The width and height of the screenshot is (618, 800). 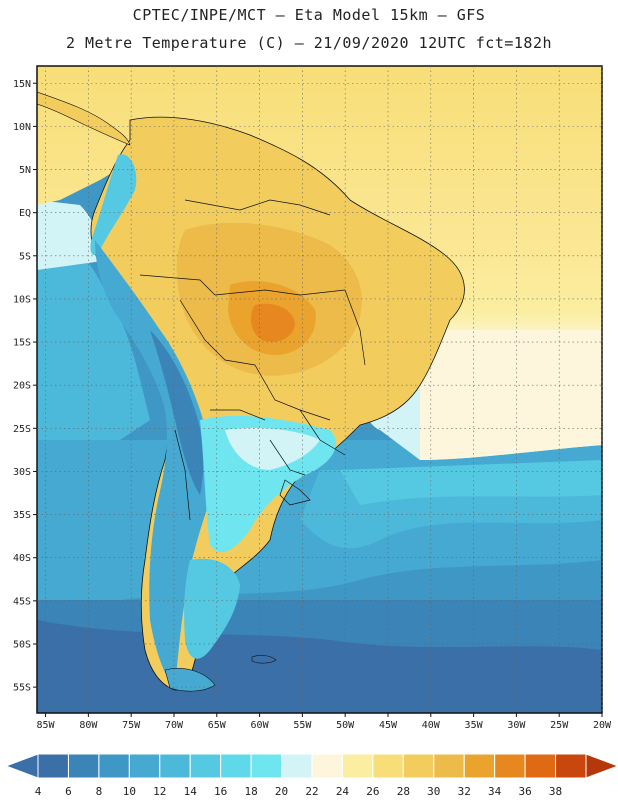 What do you see at coordinates (602, 725) in the screenshot?
I see `lon-label: 20W` at bounding box center [602, 725].